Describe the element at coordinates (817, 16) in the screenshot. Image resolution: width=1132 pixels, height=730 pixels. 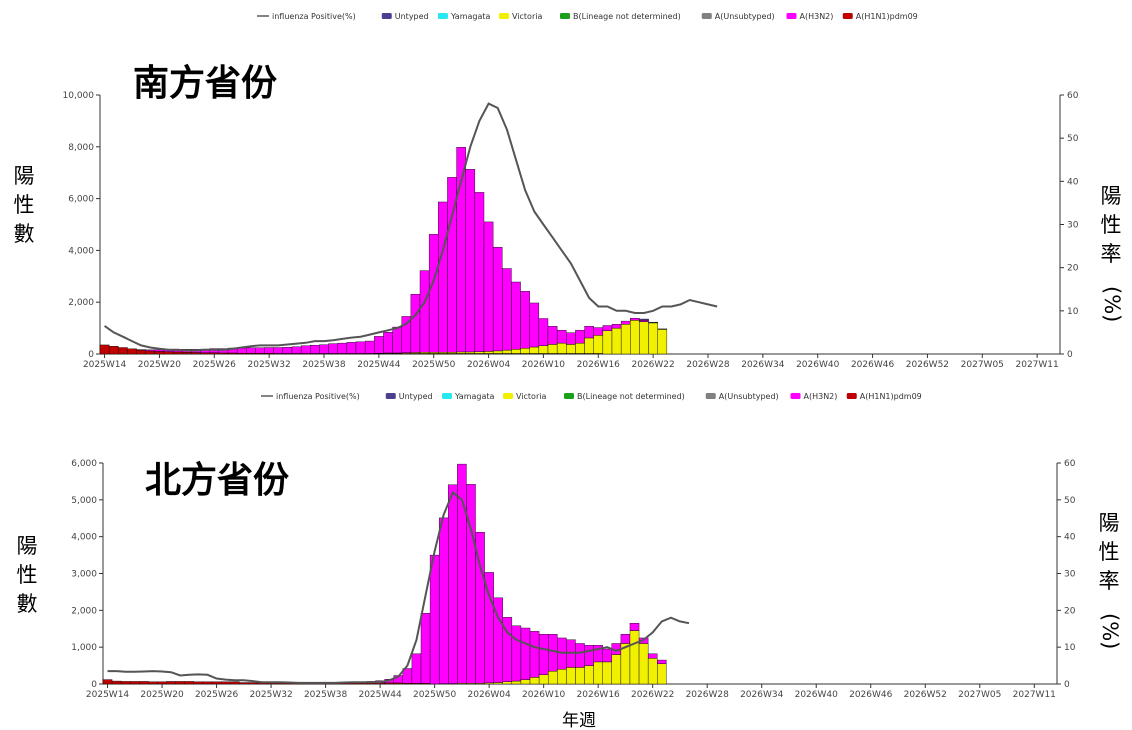
I see `legend-label: A(H3N2)` at that location.